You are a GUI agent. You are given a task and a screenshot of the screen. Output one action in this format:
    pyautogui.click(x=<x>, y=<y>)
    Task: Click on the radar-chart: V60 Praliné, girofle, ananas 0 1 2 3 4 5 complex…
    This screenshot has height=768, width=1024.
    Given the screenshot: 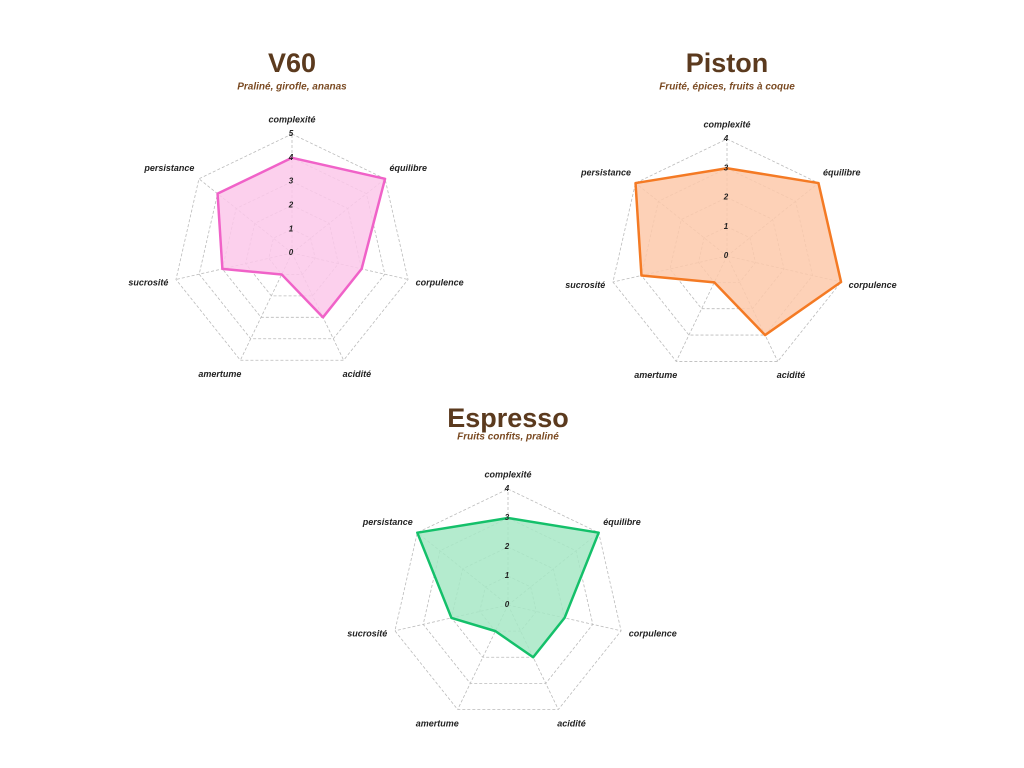 What is the action you would take?
    pyautogui.click(x=295, y=213)
    